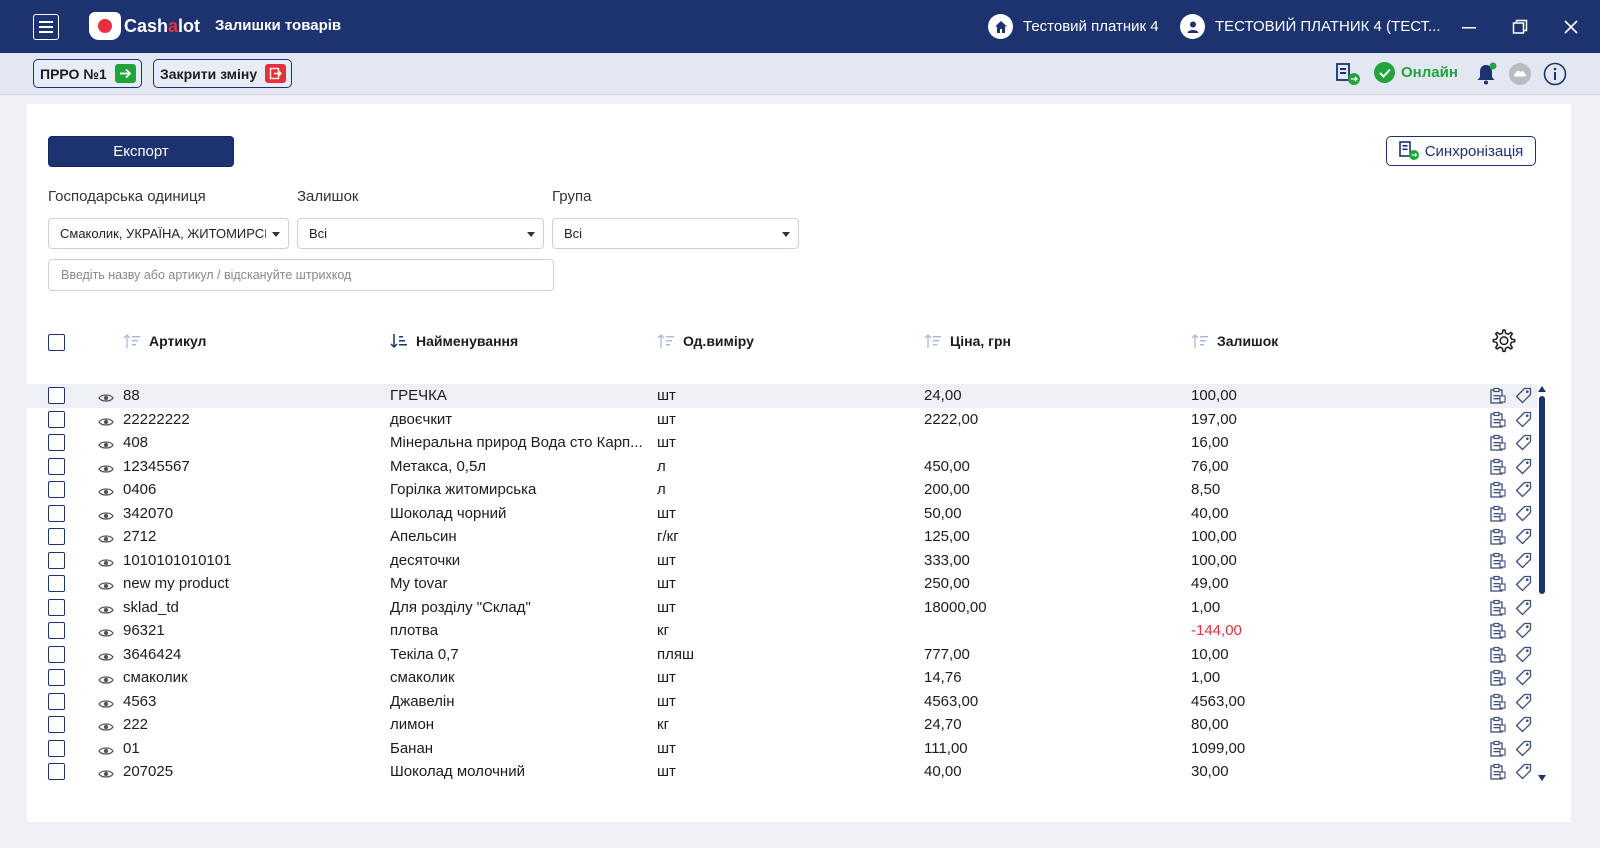 Image resolution: width=1600 pixels, height=848 pixels. What do you see at coordinates (675, 233) in the screenshot?
I see `group-select: Всі` at bounding box center [675, 233].